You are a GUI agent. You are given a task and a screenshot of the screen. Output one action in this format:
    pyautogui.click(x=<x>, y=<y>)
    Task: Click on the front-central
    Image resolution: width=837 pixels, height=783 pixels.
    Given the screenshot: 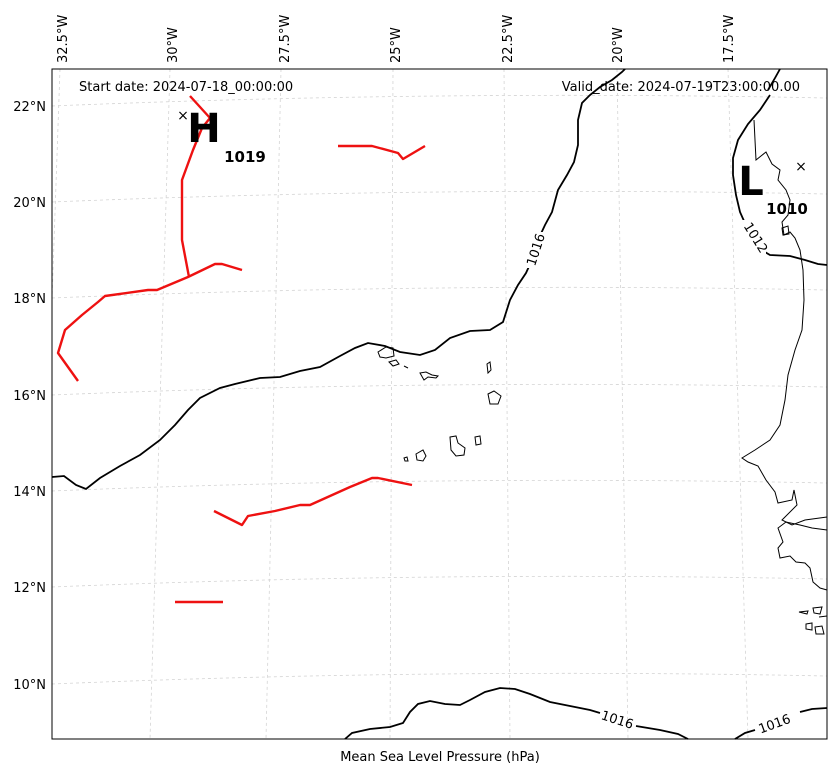 What is the action you would take?
    pyautogui.click(x=313, y=501)
    